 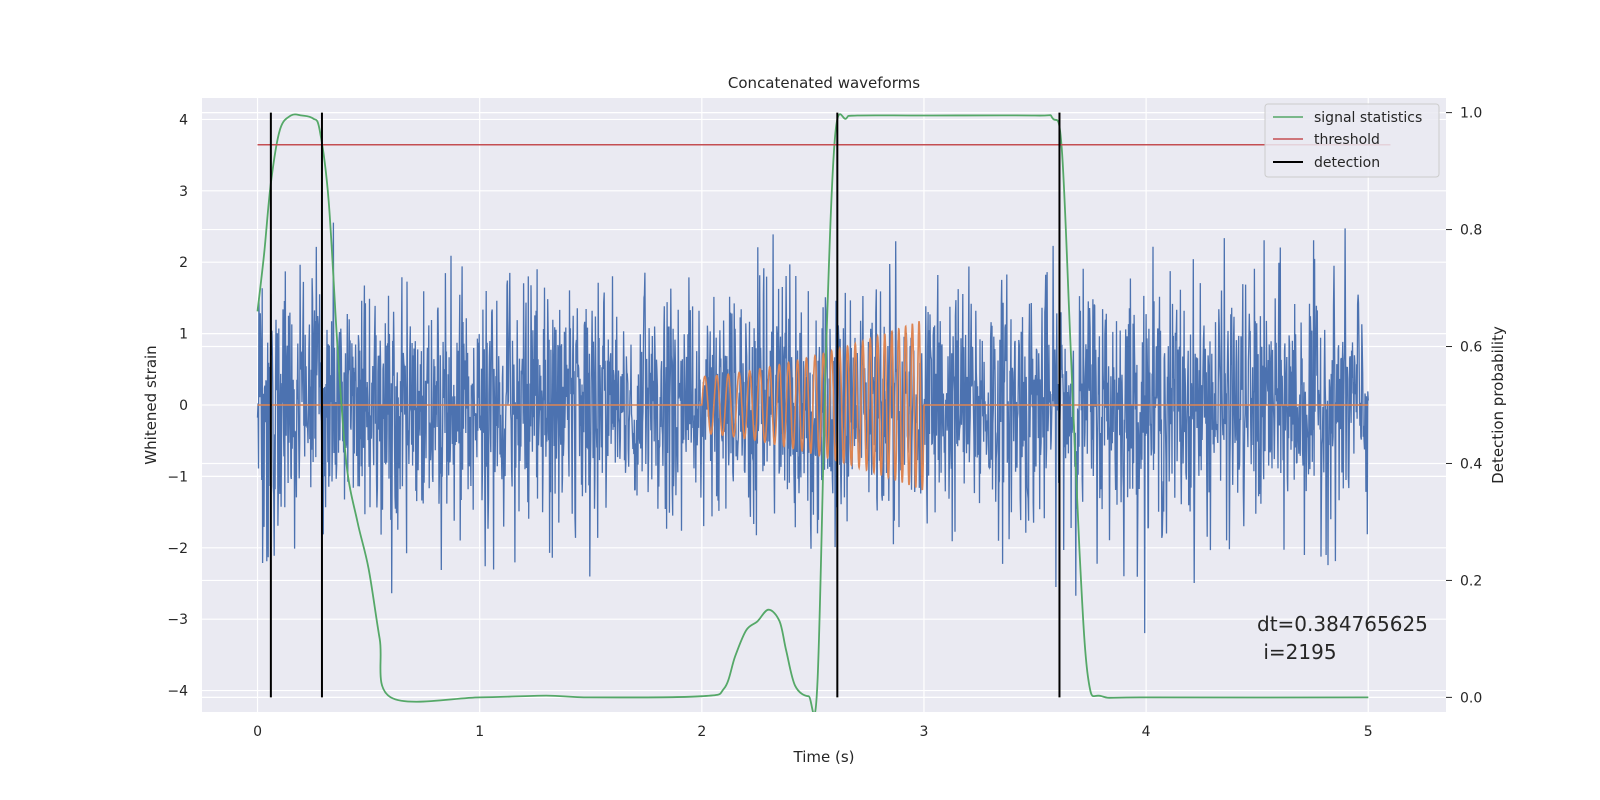 I want to click on legend-box, so click(x=1352, y=140).